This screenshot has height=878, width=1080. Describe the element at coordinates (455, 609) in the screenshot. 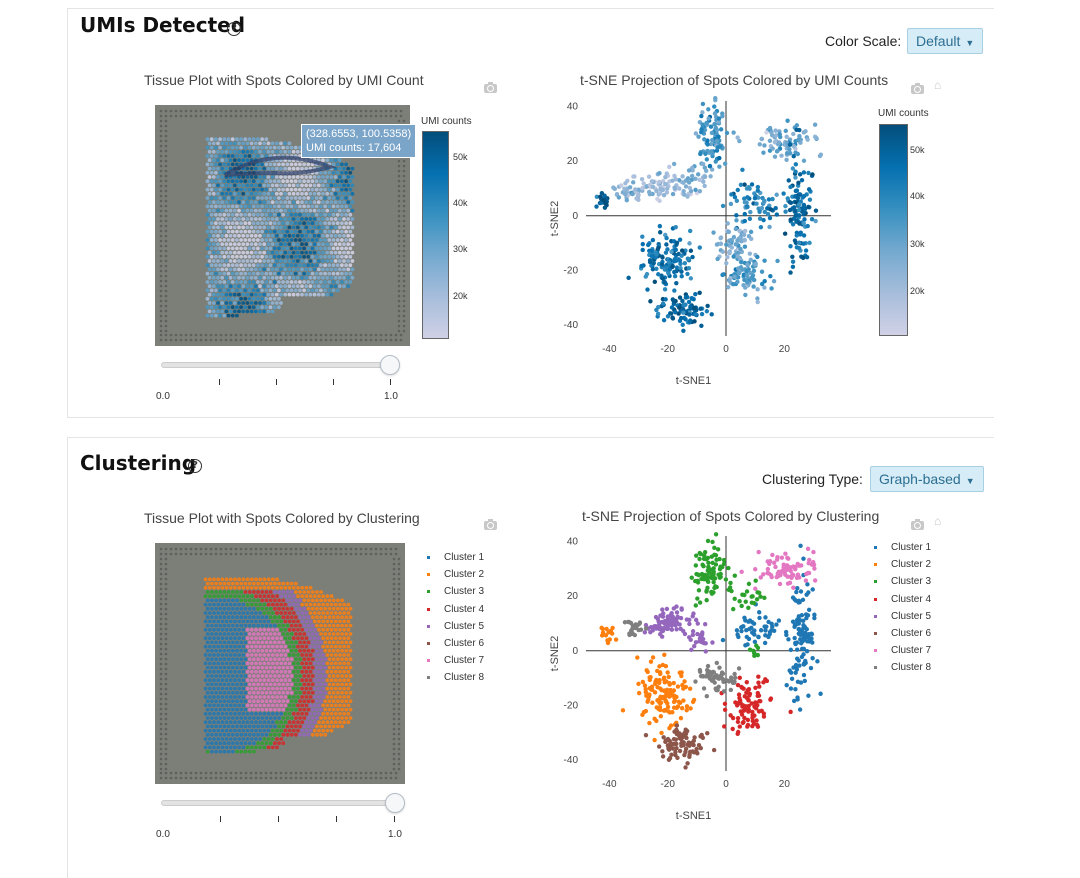

I see `legend-item: Cluster 4` at that location.